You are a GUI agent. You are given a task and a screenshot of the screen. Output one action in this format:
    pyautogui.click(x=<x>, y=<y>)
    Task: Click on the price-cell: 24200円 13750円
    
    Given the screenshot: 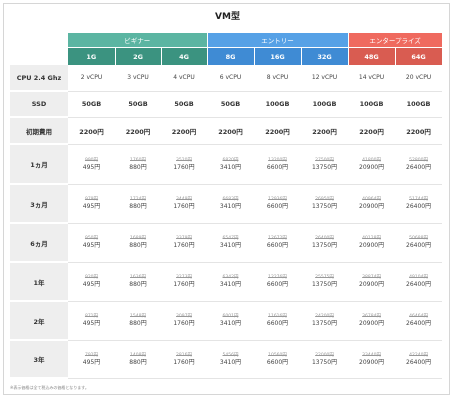 What is the action you would take?
    pyautogui.click(x=325, y=321)
    